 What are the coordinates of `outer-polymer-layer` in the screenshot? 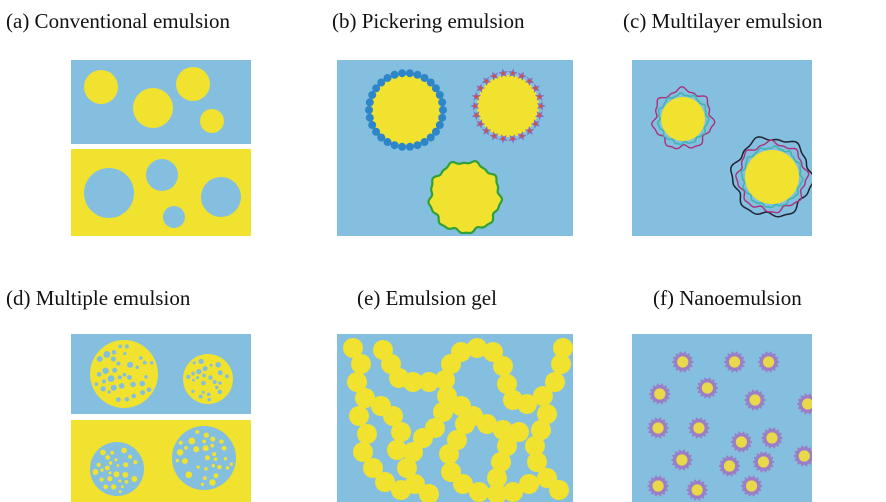 It's located at (683, 118).